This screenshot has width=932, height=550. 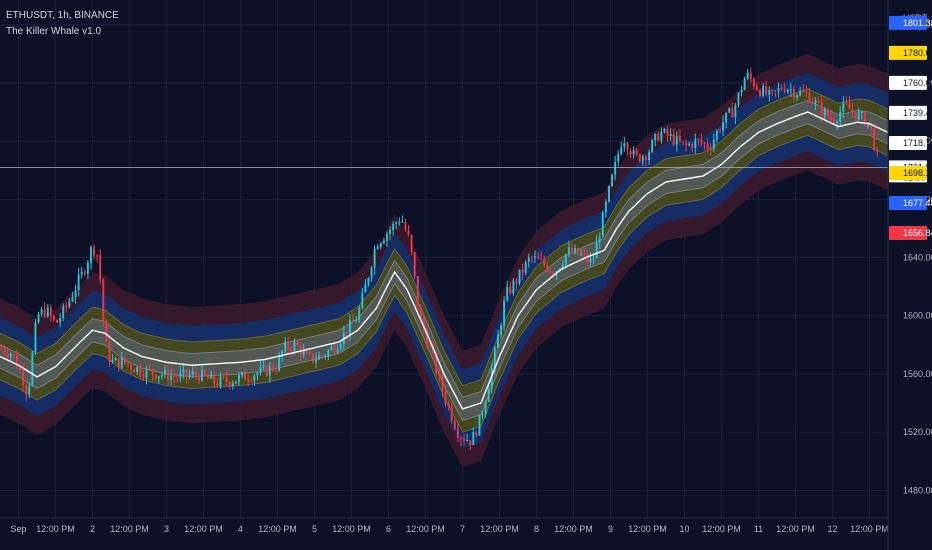 I want to click on x-tick-label: 2, so click(x=92, y=529).